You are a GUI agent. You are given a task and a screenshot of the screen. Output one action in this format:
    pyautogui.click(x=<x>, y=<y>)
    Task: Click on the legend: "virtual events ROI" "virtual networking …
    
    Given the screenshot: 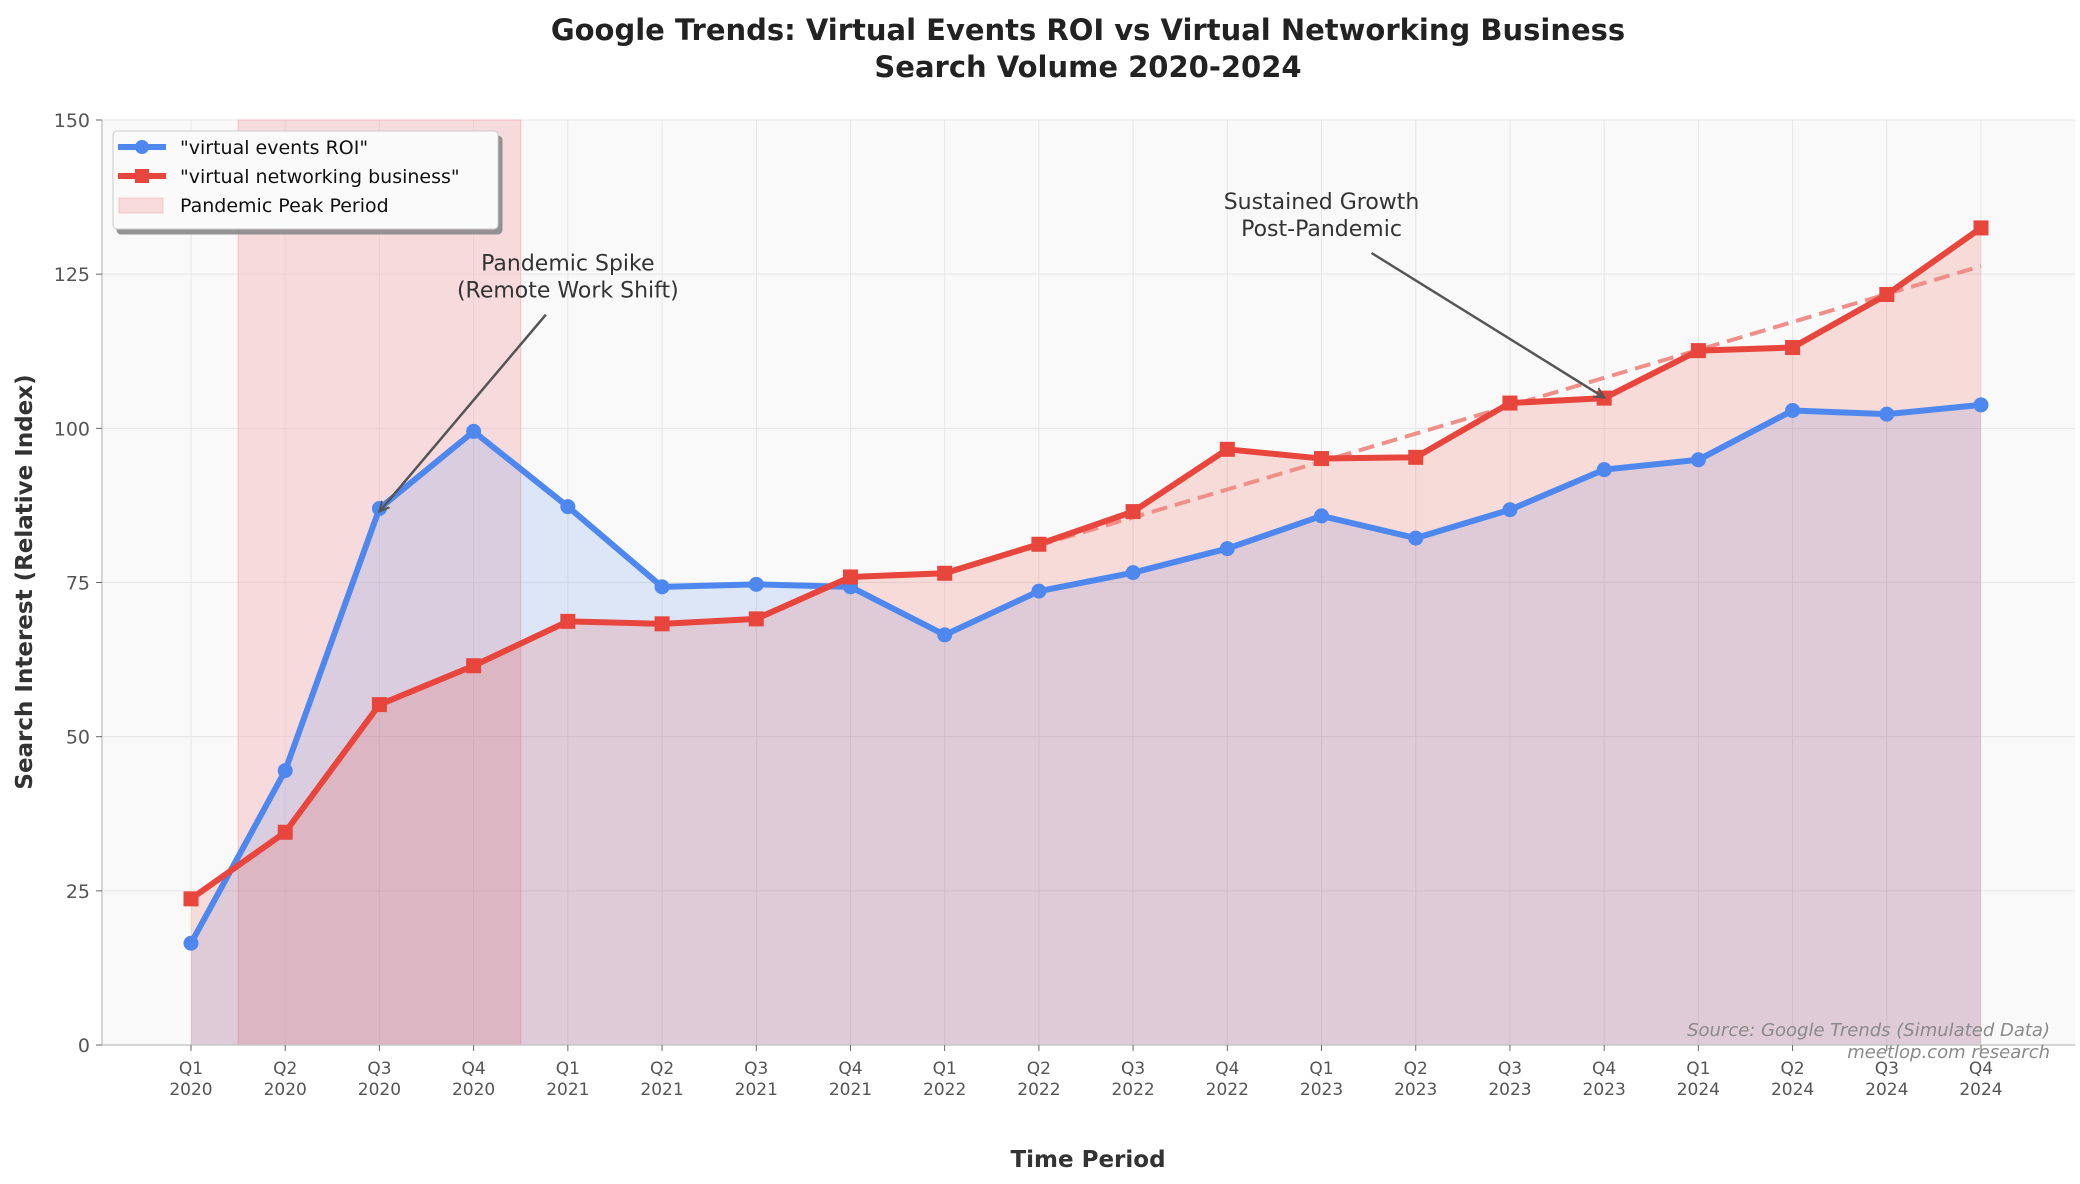 What is the action you would take?
    pyautogui.click(x=305, y=180)
    